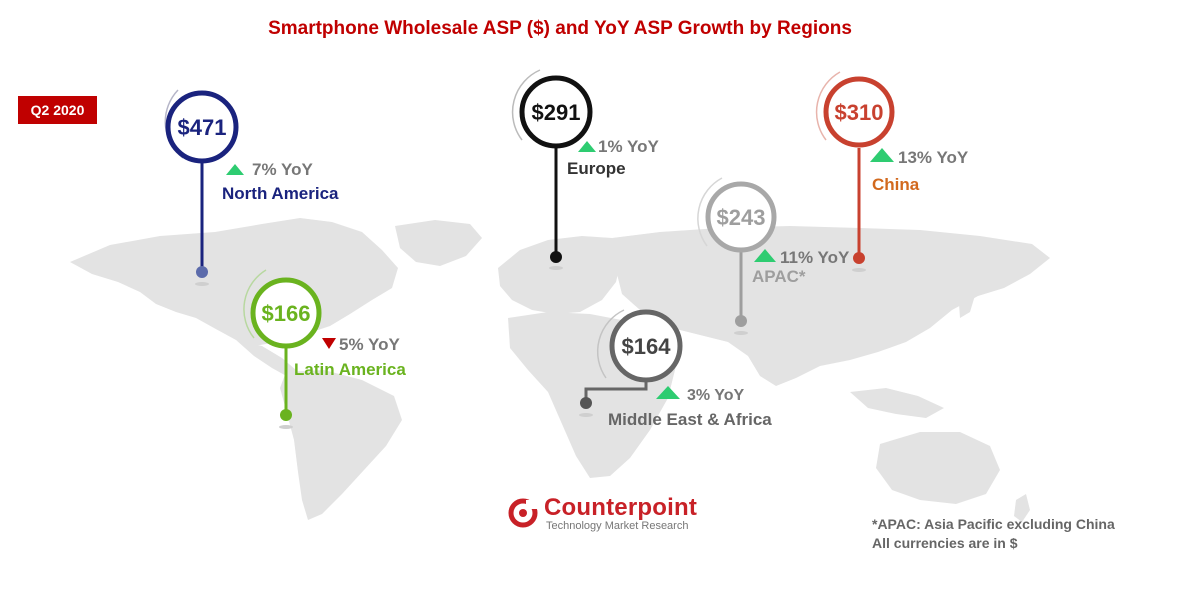  I want to click on landmass-north-america, so click(234, 282).